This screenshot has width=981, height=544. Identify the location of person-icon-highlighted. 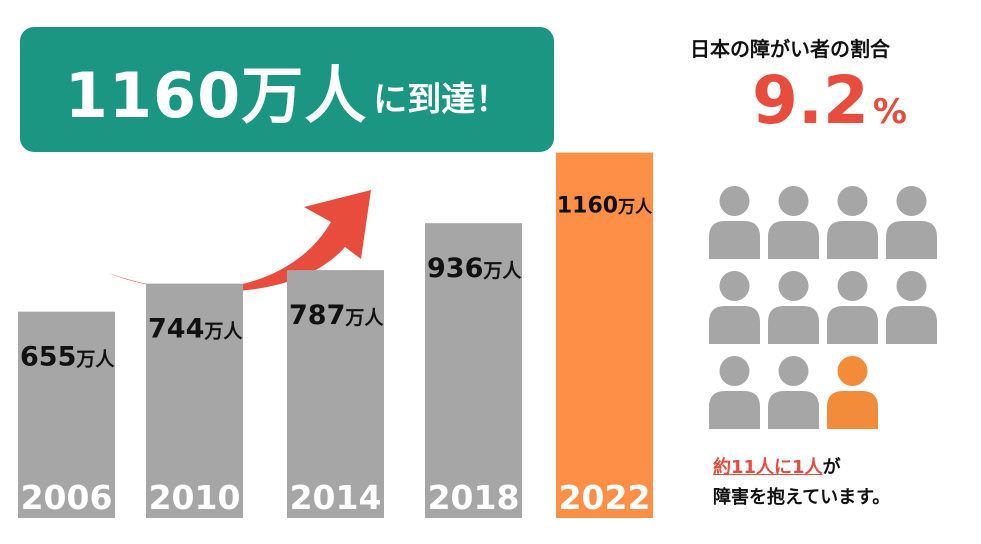
(852, 392).